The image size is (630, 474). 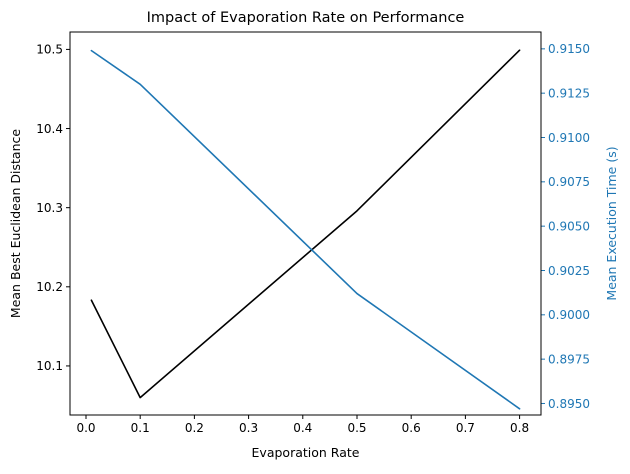 I want to click on right-y-axis-label: Mean Execution Time (s), so click(x=611, y=223).